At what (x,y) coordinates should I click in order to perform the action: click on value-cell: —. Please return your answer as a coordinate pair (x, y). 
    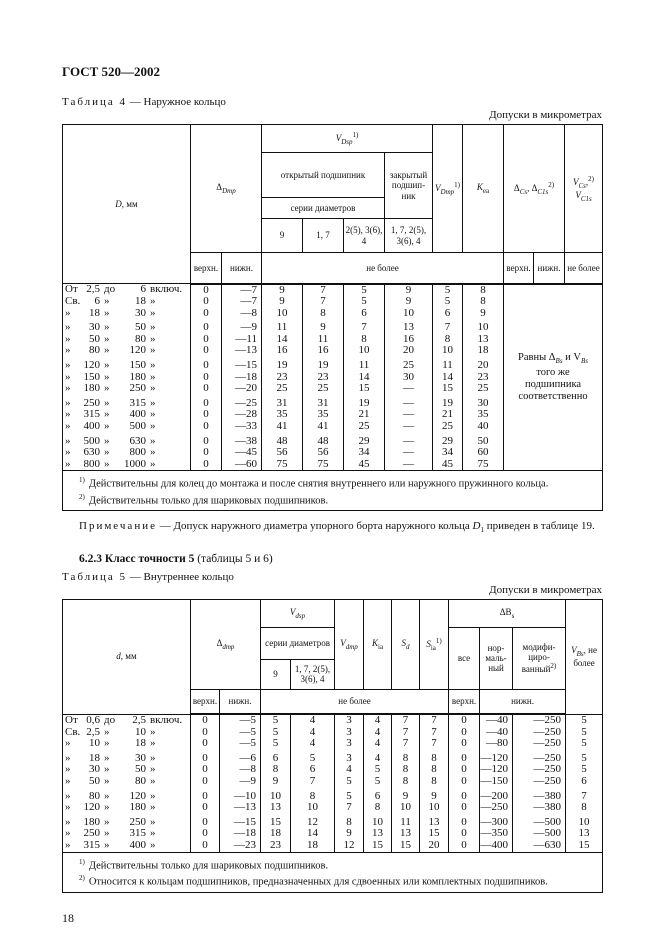
    Looking at the image, I should click on (409, 426).